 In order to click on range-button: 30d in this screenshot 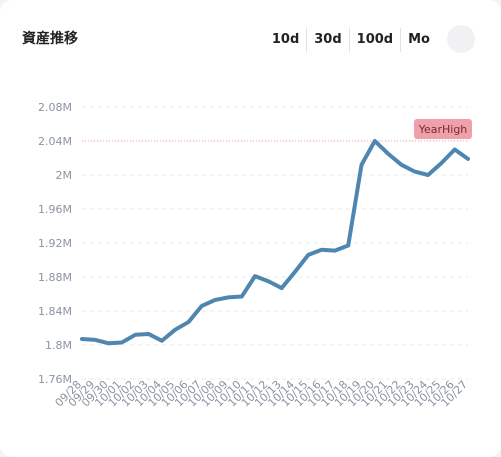, I will do `click(327, 40)`.